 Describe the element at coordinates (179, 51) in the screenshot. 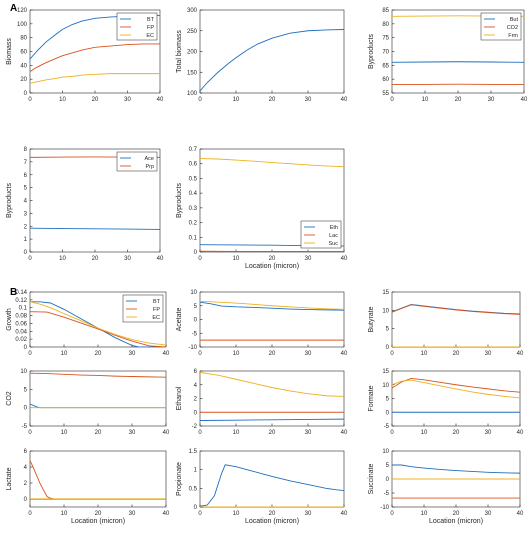

I see `y-axis-label: Total biomass` at that location.